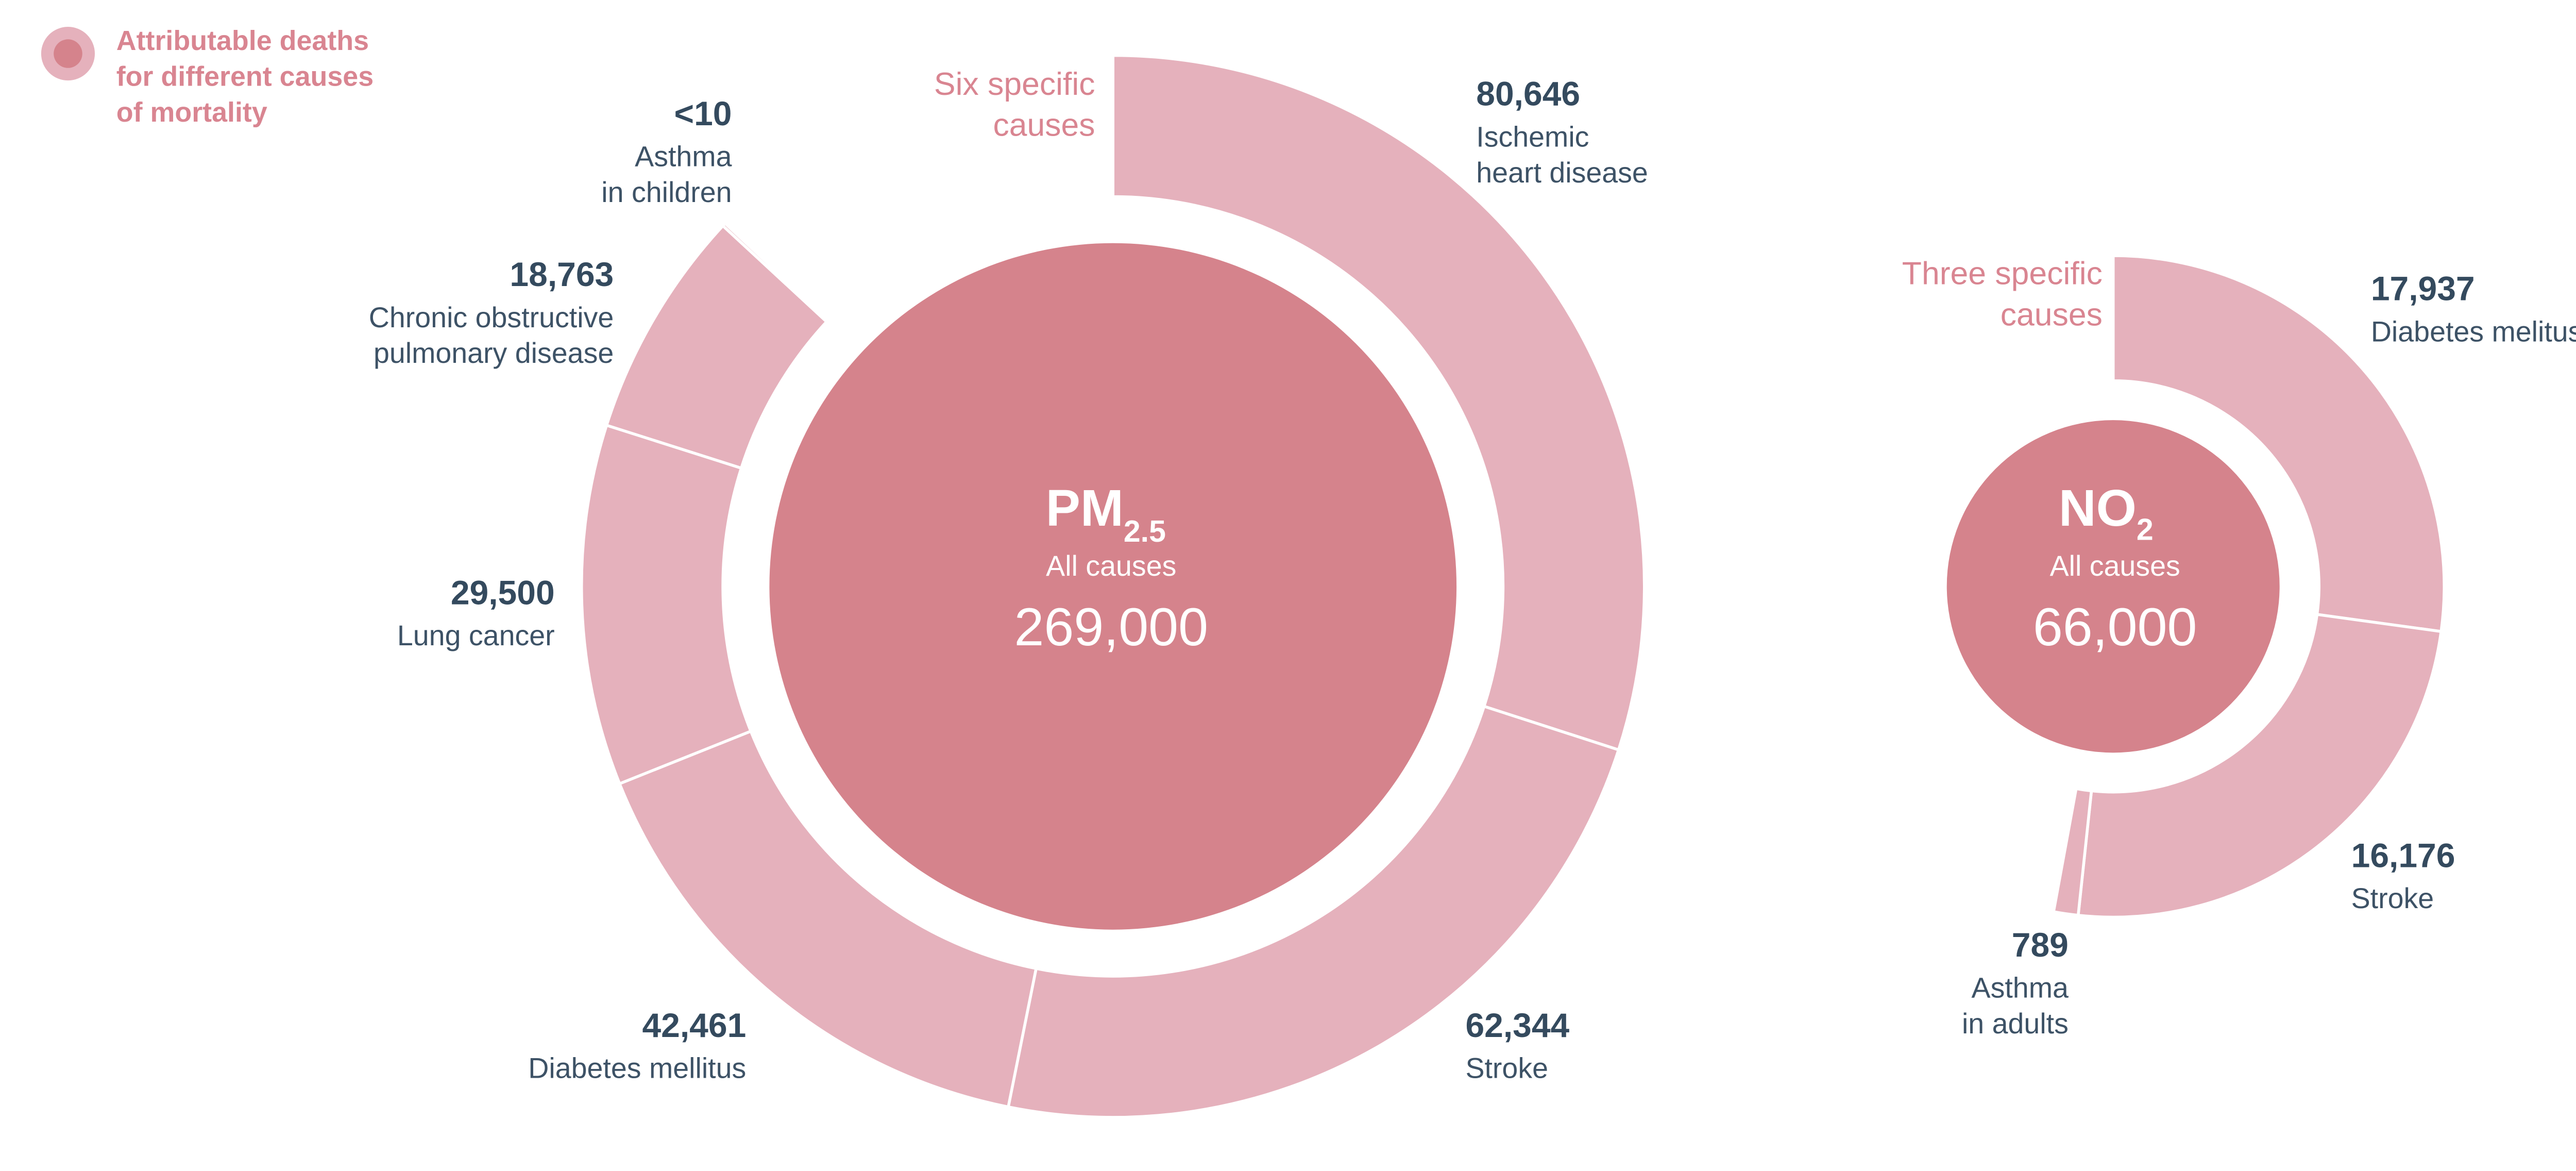 This screenshot has width=2576, height=1171. Describe the element at coordinates (2015, 1024) in the screenshot. I see `no2-category-label: in adults` at that location.